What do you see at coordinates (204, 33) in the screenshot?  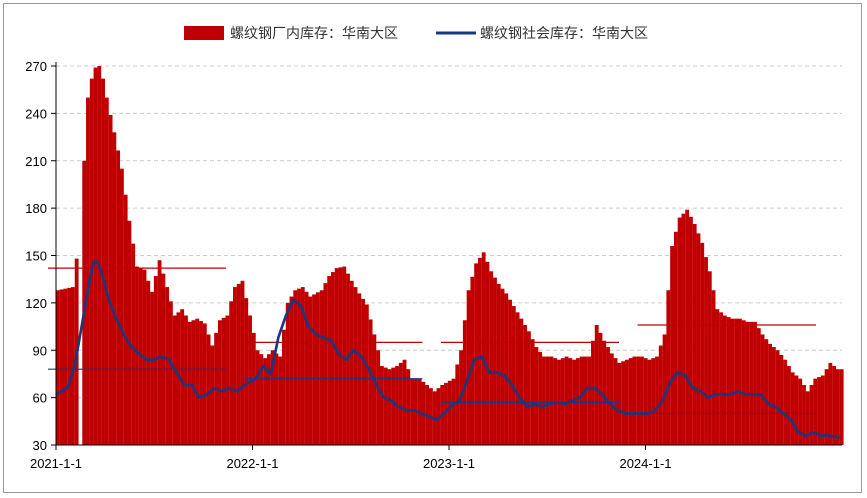 I see `legend-swatch-bar` at bounding box center [204, 33].